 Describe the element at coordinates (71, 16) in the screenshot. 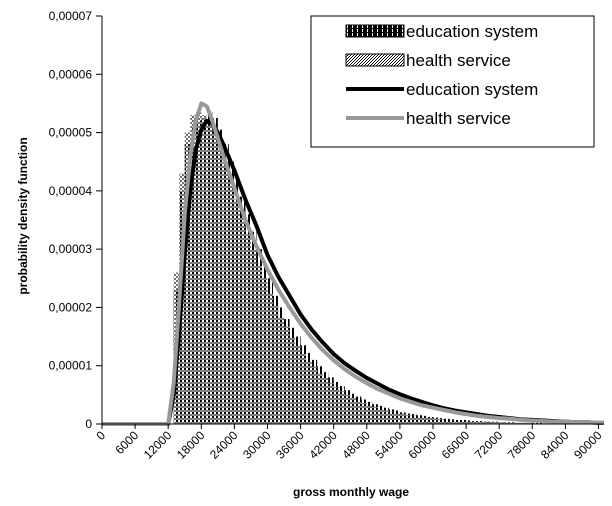

I see `y-tick-label: 0,00007` at that location.